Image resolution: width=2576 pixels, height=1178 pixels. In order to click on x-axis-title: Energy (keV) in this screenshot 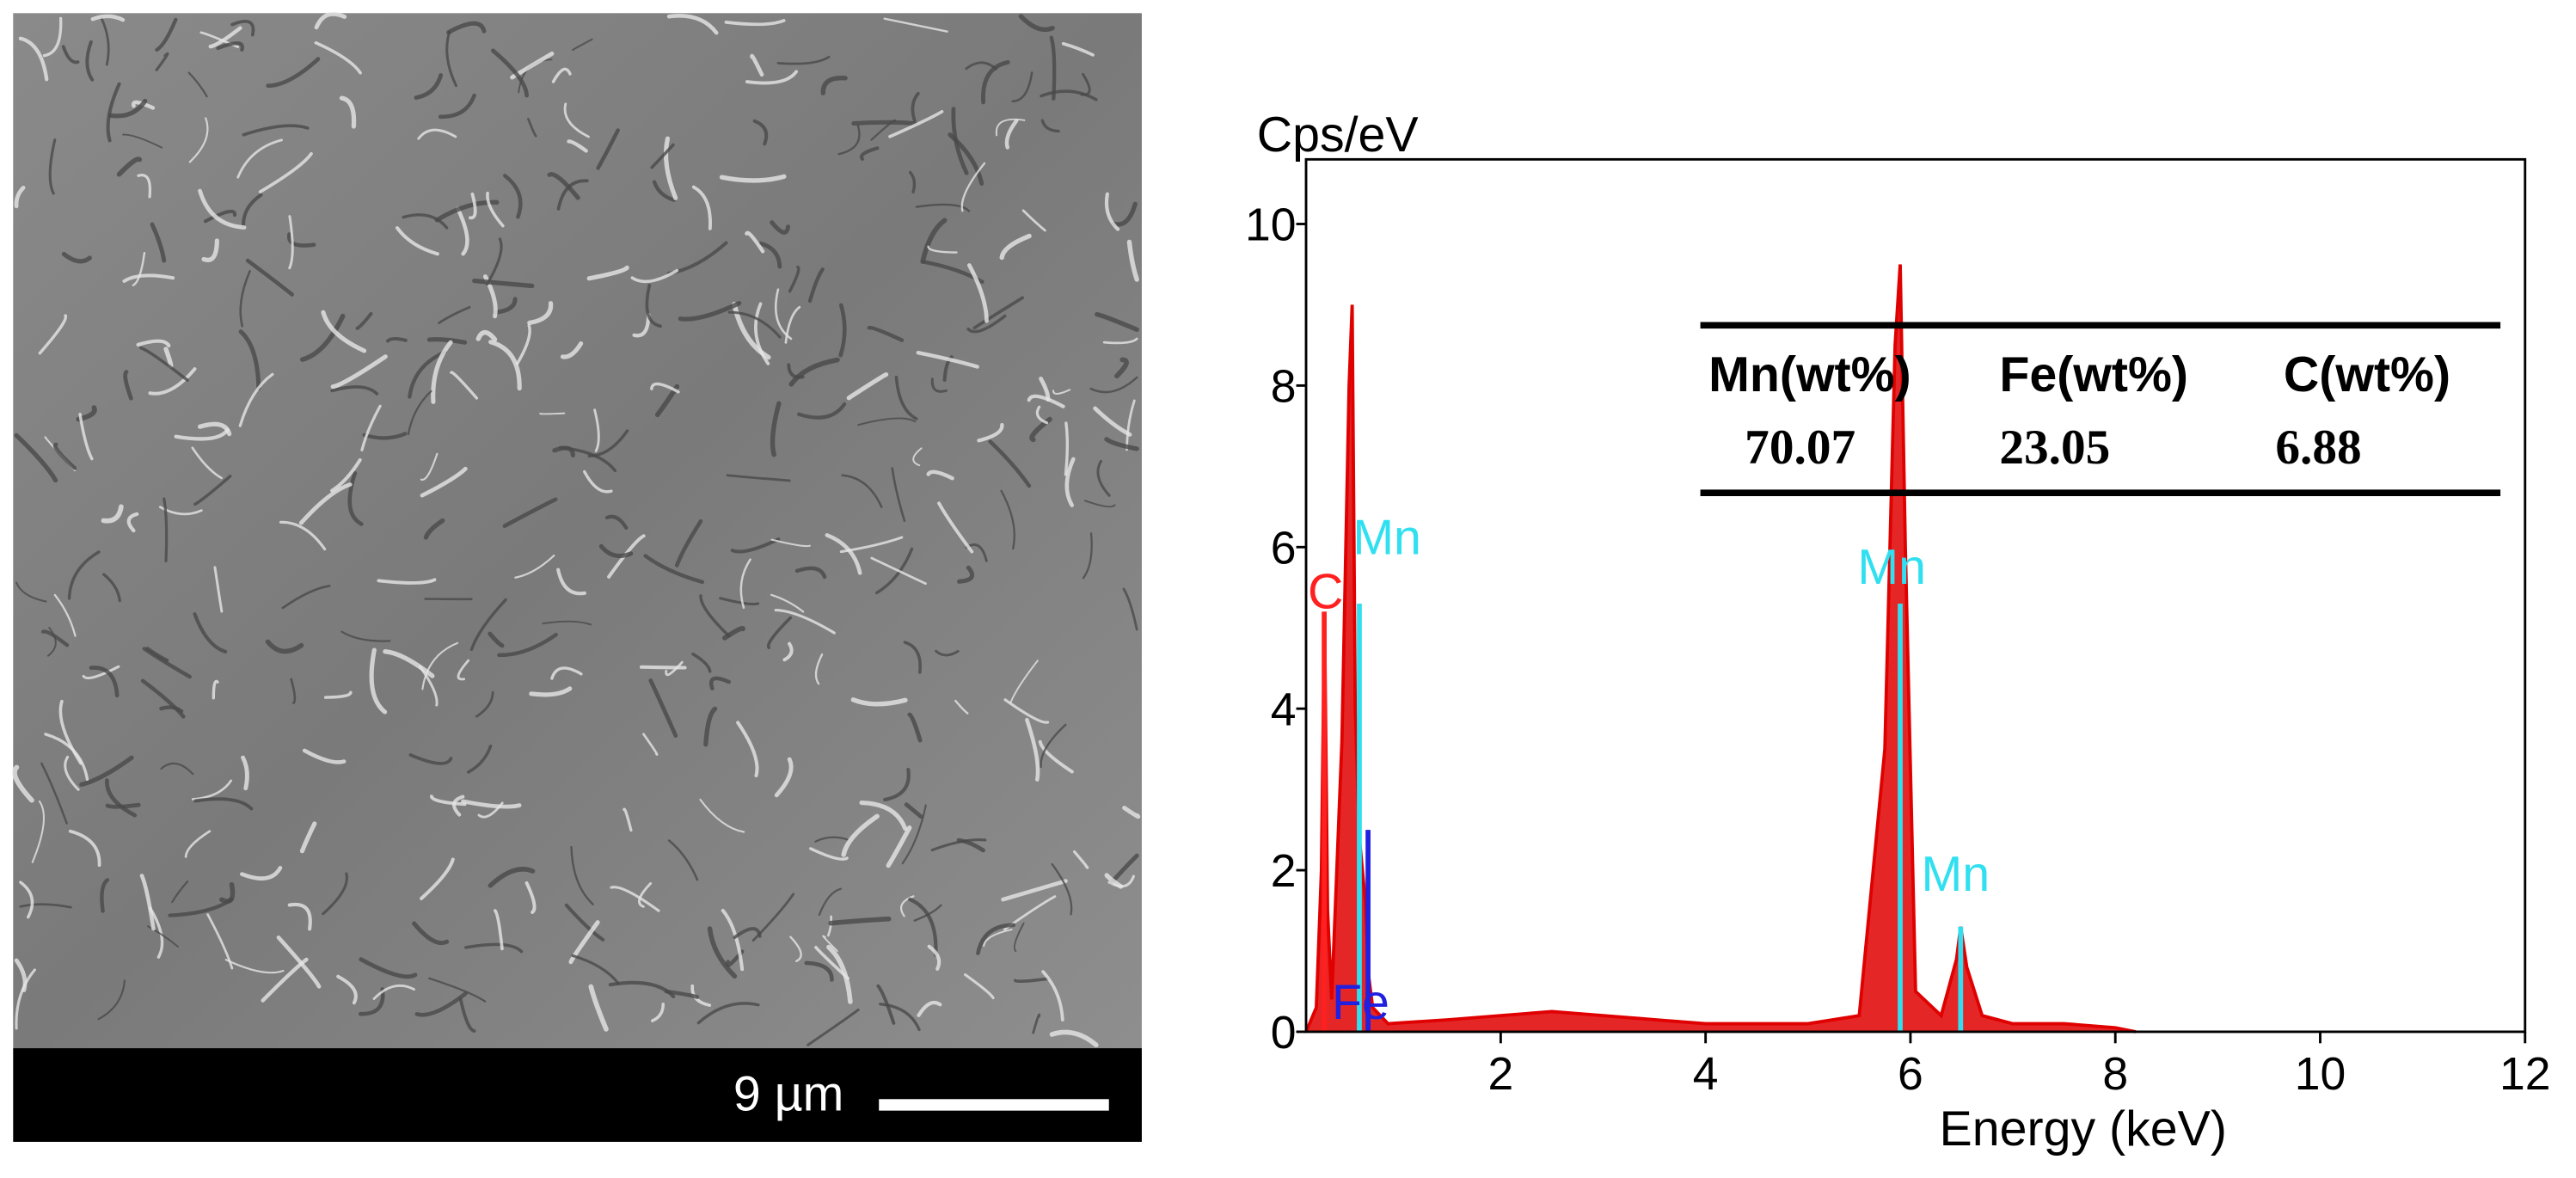, I will do `click(2083, 1129)`.